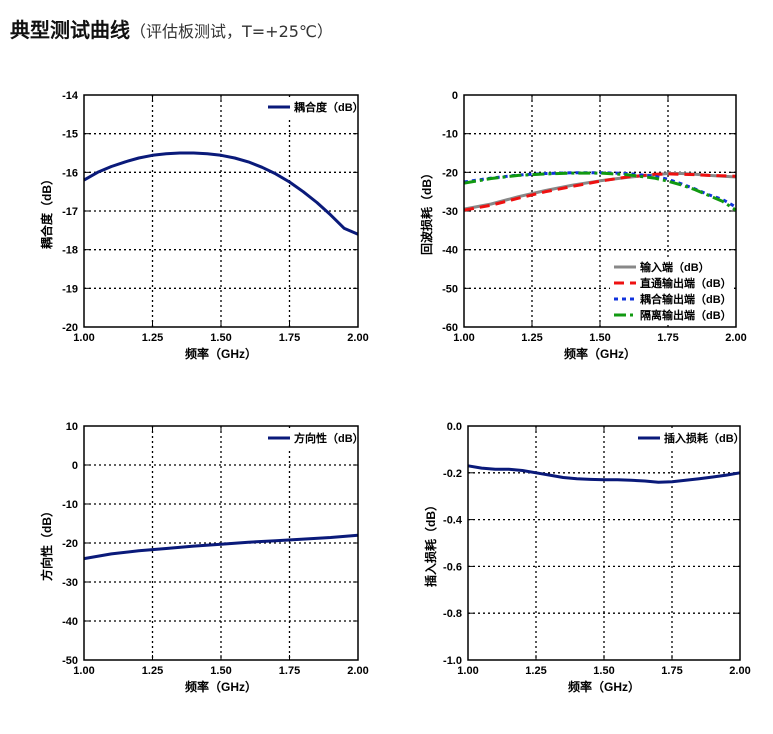  What do you see at coordinates (70, 30) in the screenshot?
I see `page-title: 典型测试曲线` at bounding box center [70, 30].